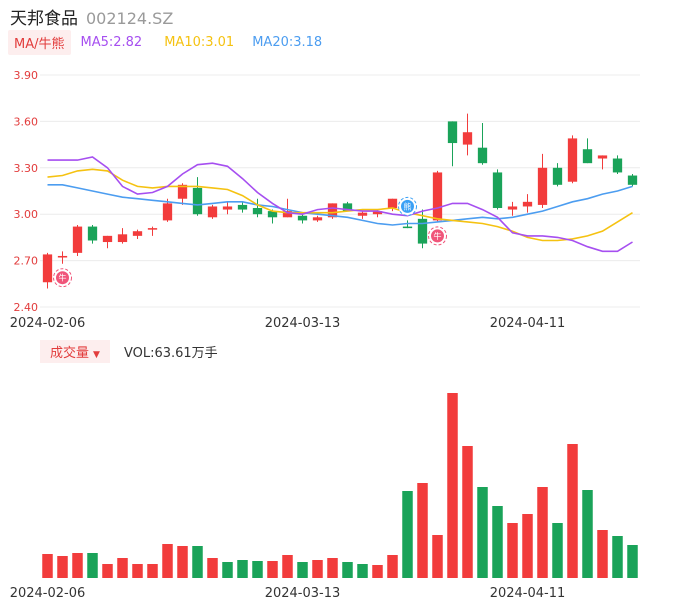 The image size is (686, 606). Describe the element at coordinates (70, 353) in the screenshot. I see `volume-tag-label: 成交量` at that location.